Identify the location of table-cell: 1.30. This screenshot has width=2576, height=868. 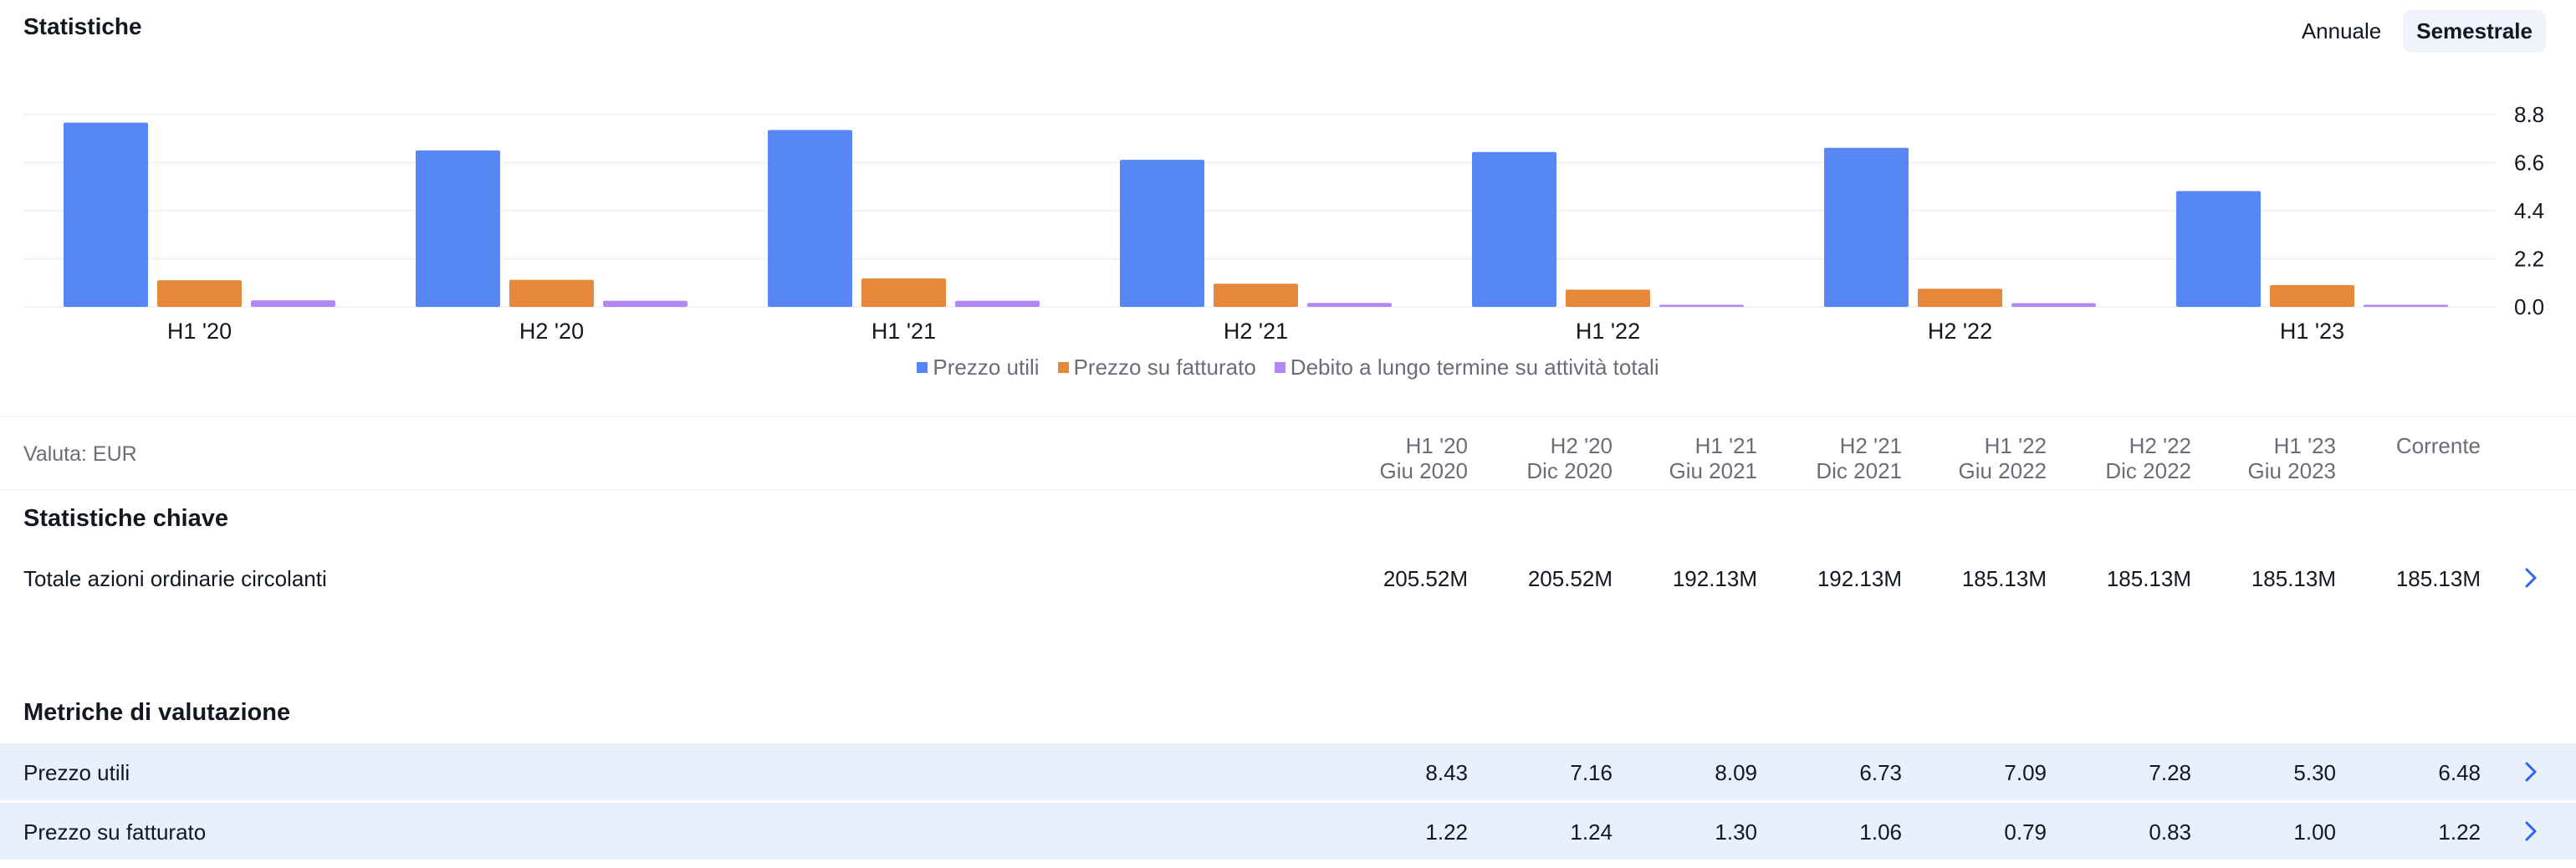
(1736, 832).